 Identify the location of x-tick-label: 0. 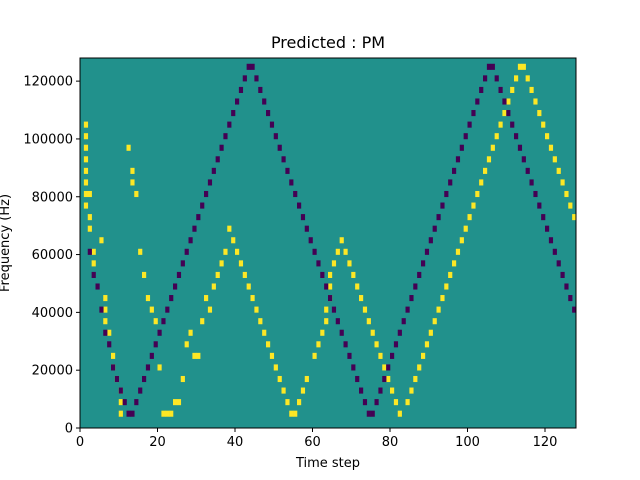
(80, 442).